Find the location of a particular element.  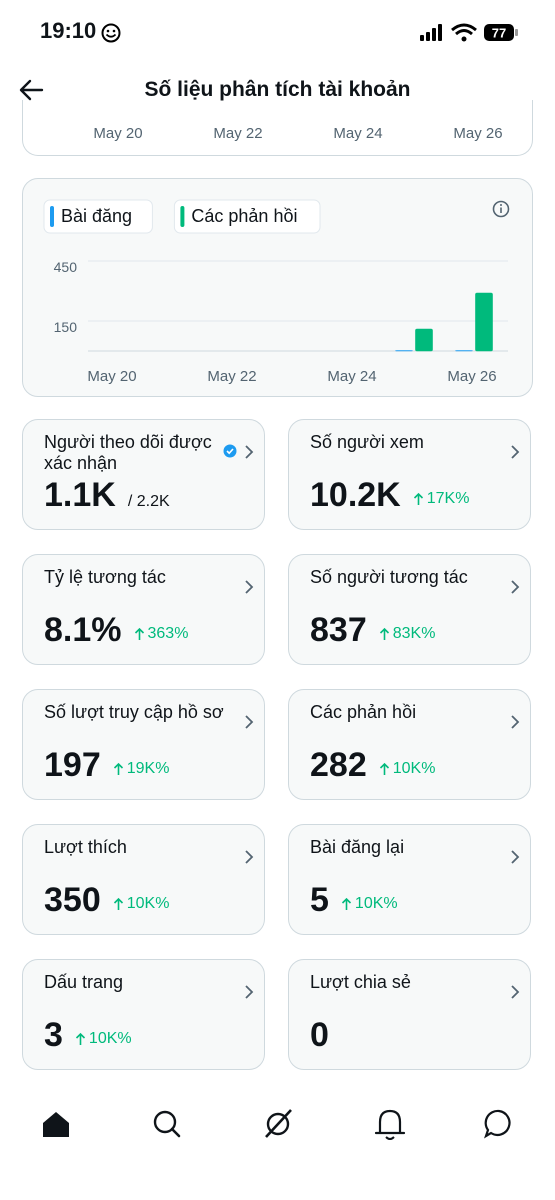

header-title: Số liệu phân tích tài khoản is located at coordinates (277, 89).